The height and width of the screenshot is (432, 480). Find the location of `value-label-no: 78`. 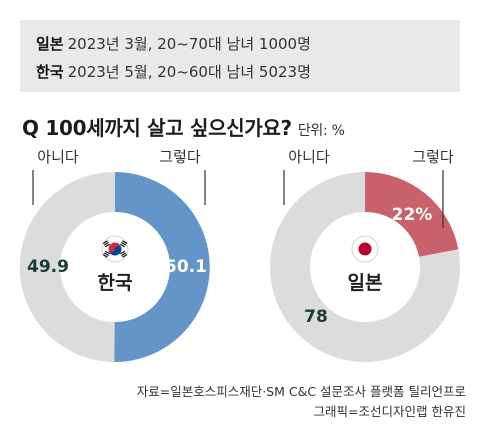

value-label-no: 78 is located at coordinates (316, 317).